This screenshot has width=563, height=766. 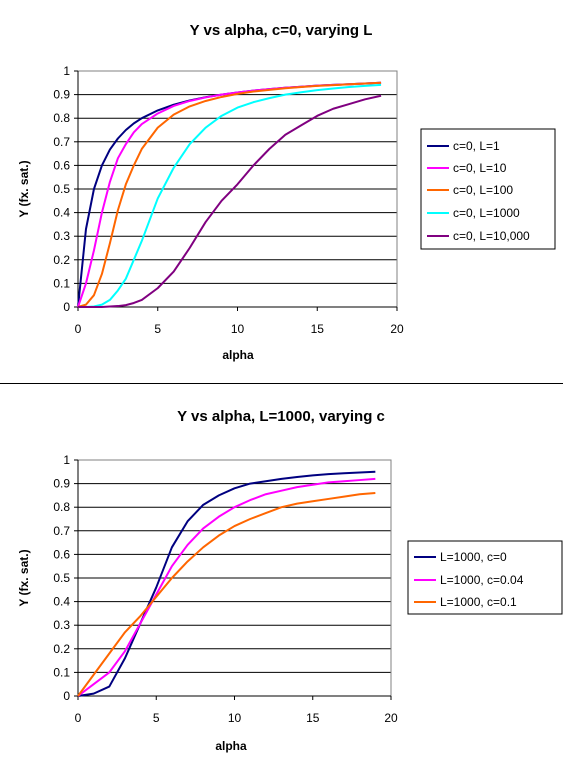 I want to click on chart-2-y-tick-marks, so click(x=76, y=578).